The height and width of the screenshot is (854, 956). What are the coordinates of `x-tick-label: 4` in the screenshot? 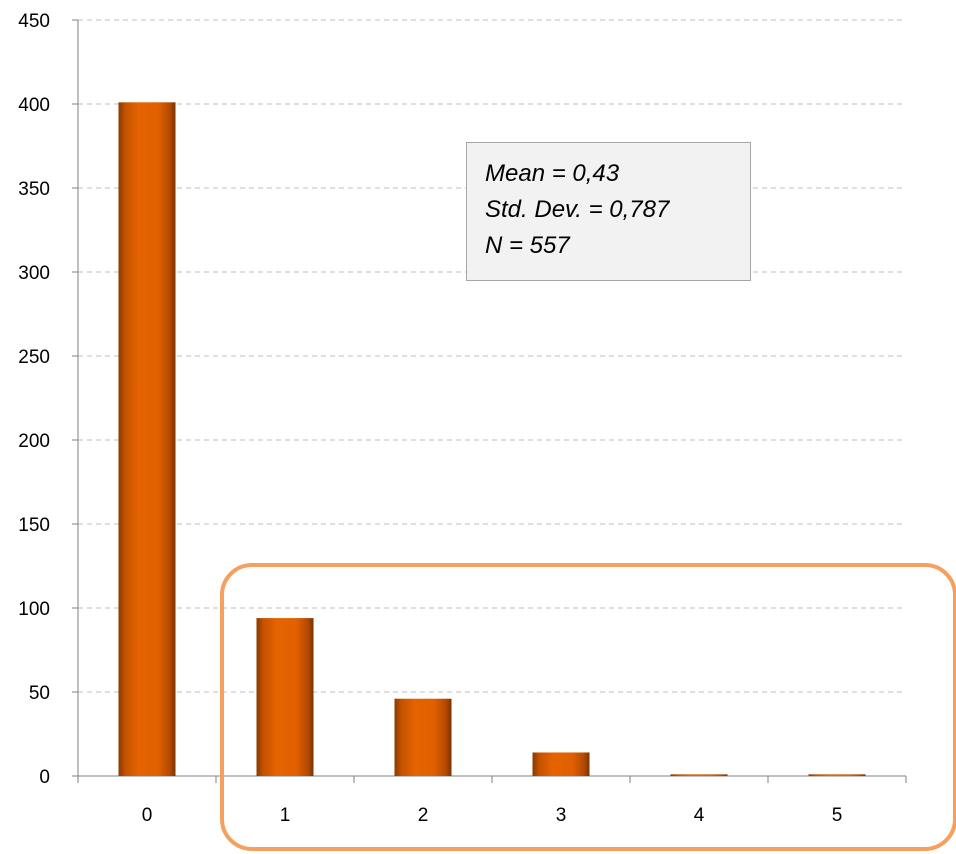 It's located at (699, 815).